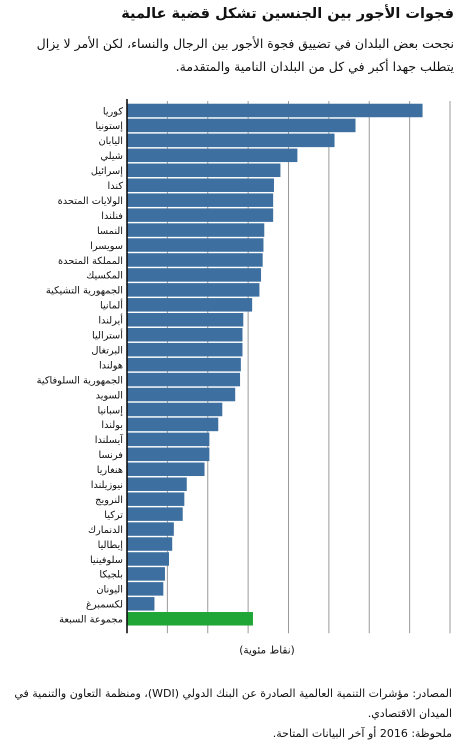  Describe the element at coordinates (109, 590) in the screenshot. I see `category-label: اليونان` at that location.